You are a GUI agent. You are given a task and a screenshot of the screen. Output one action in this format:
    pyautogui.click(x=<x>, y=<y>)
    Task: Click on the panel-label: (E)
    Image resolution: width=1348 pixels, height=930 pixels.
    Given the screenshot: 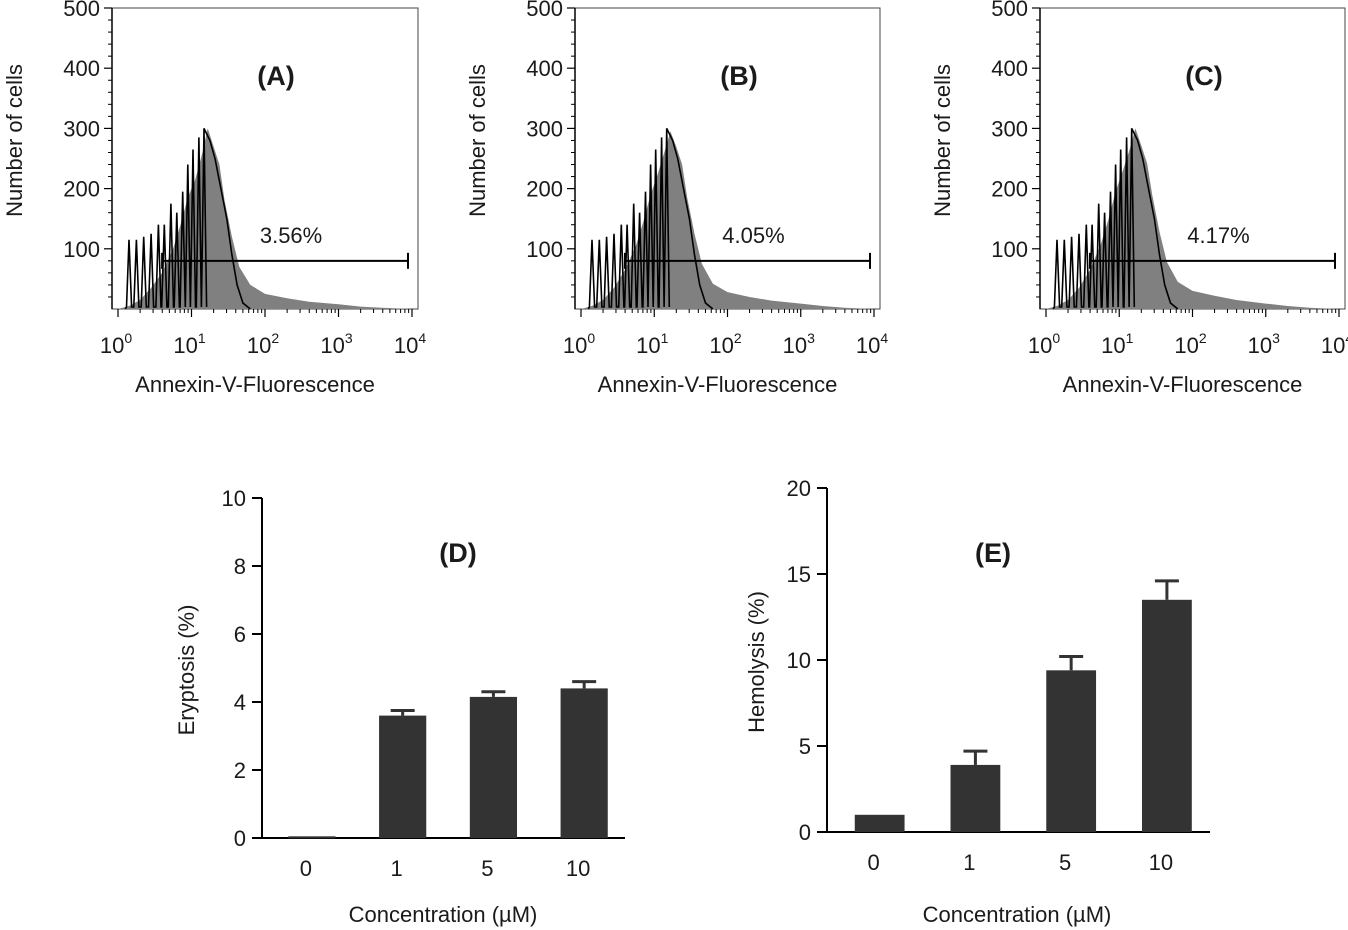 What is the action you would take?
    pyautogui.click(x=993, y=553)
    